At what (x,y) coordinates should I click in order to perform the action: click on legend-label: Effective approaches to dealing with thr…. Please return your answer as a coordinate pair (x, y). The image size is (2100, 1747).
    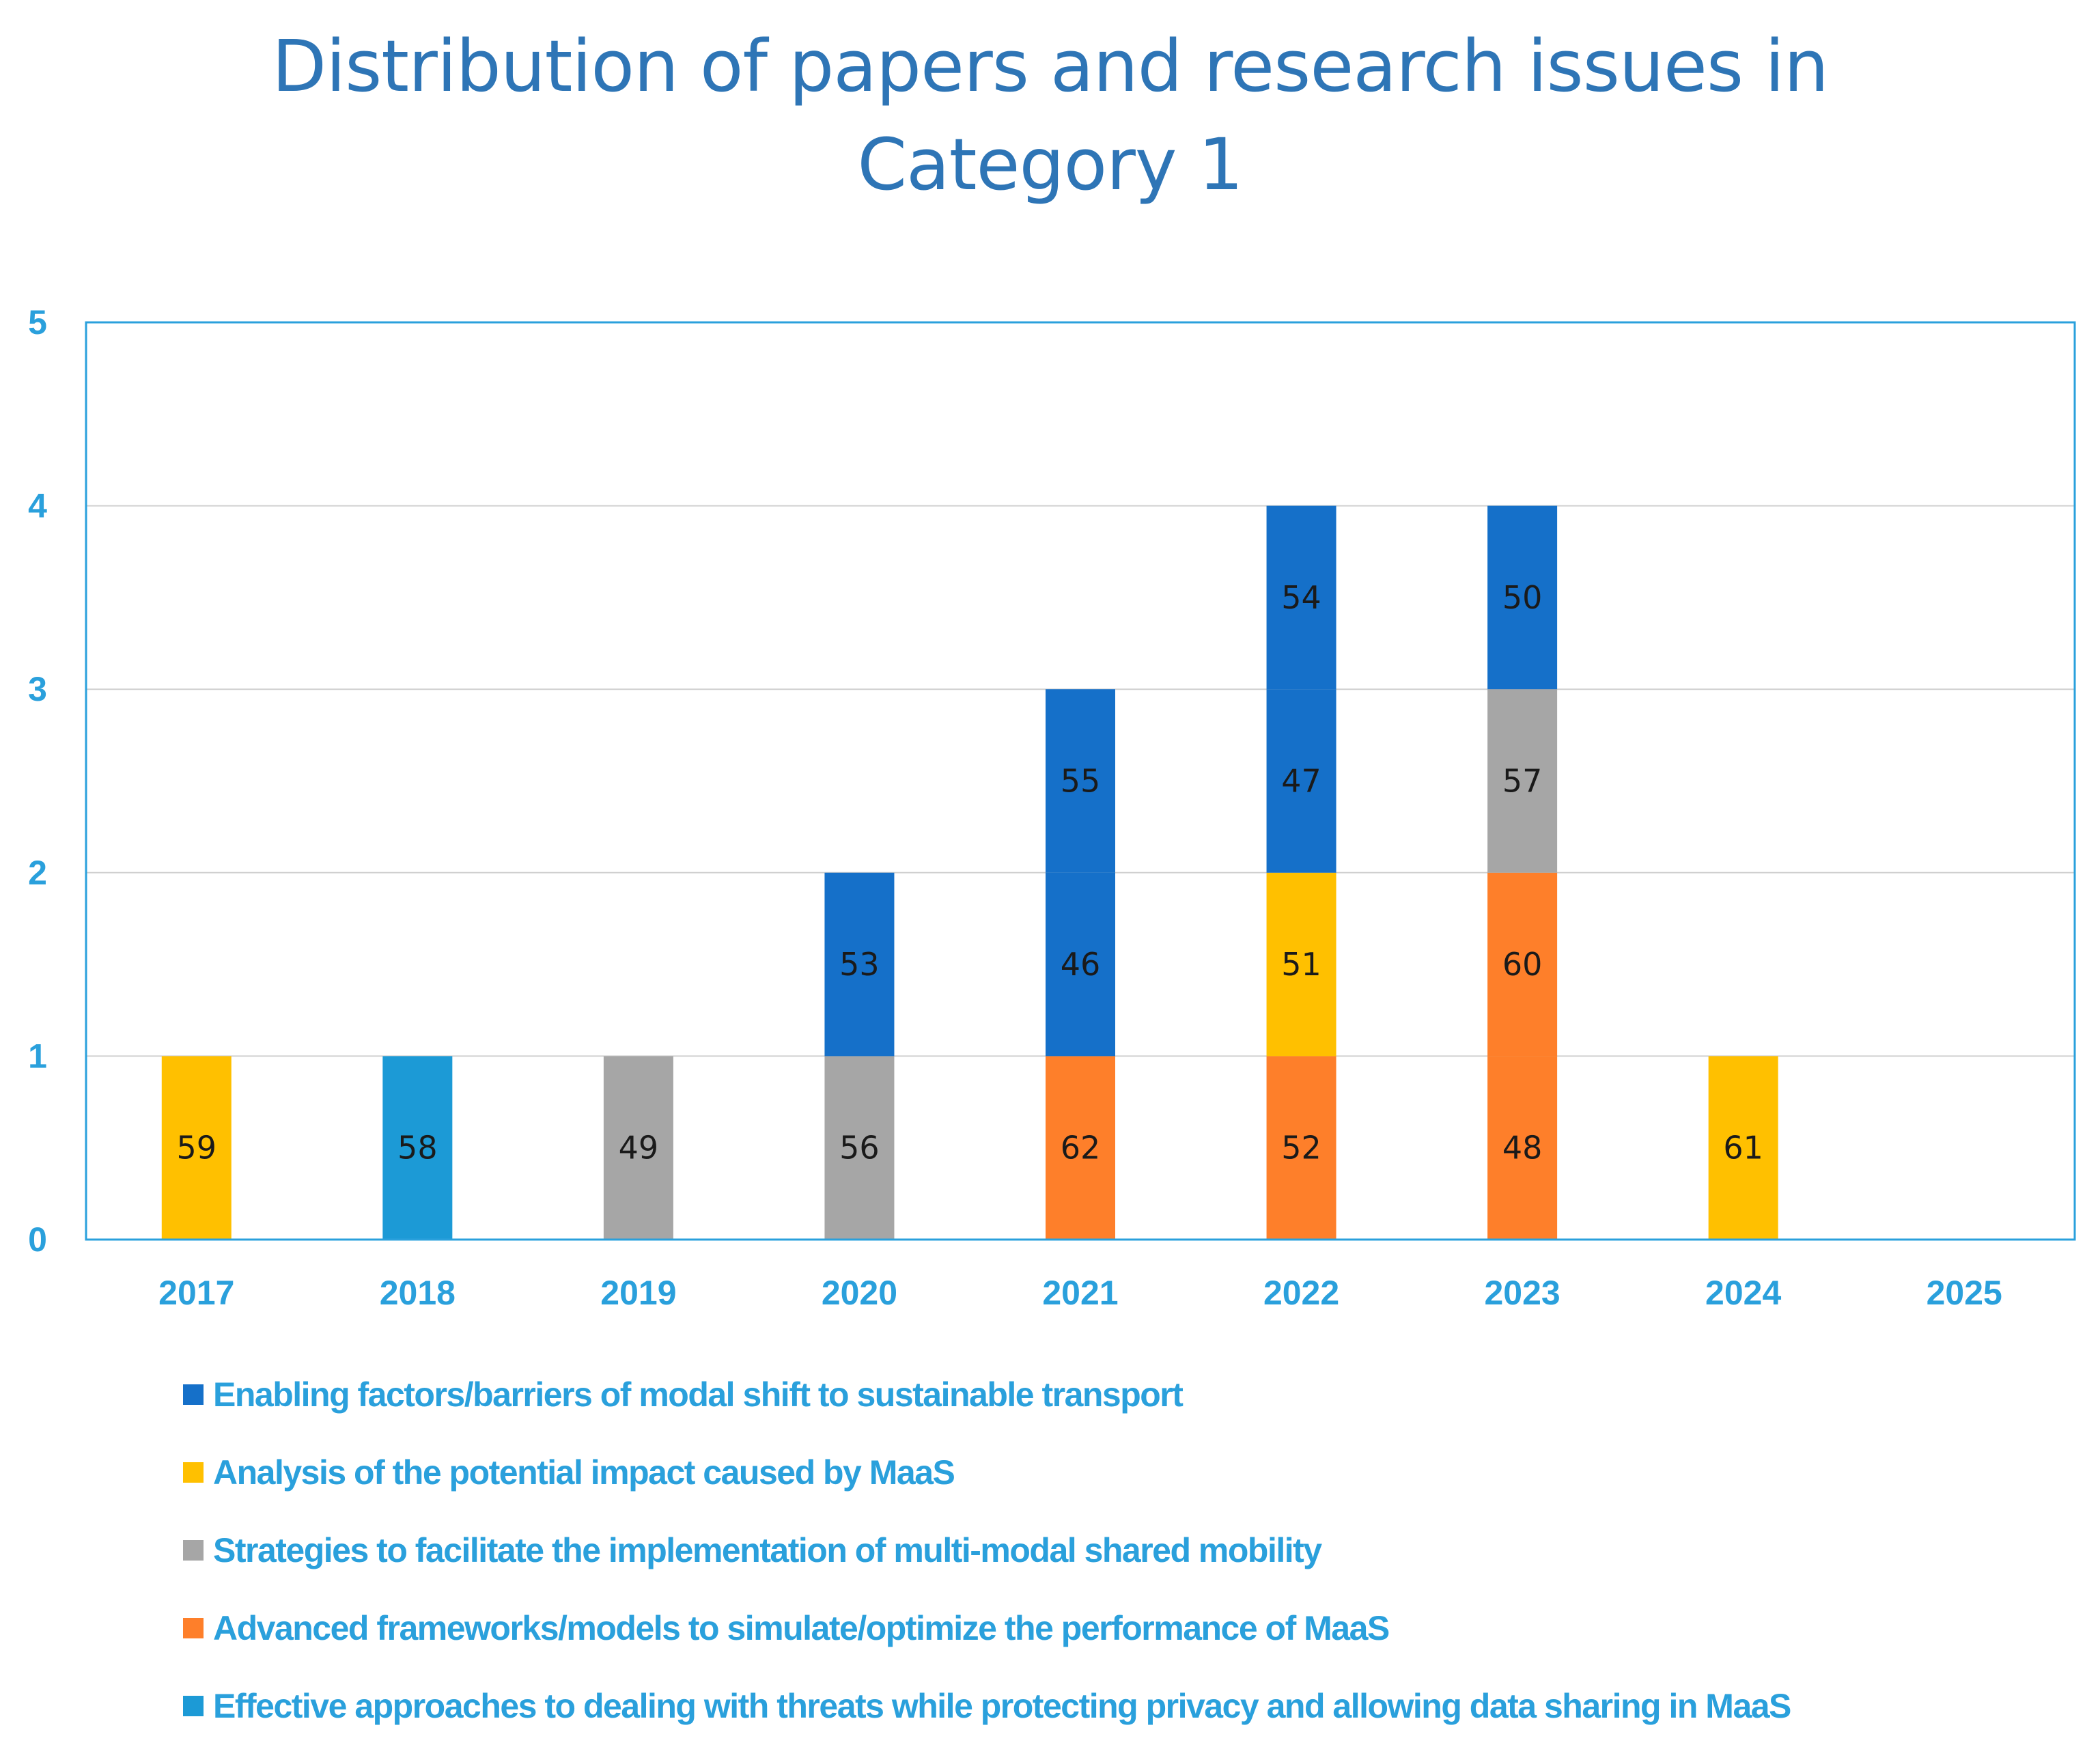
    Looking at the image, I should click on (1002, 1706).